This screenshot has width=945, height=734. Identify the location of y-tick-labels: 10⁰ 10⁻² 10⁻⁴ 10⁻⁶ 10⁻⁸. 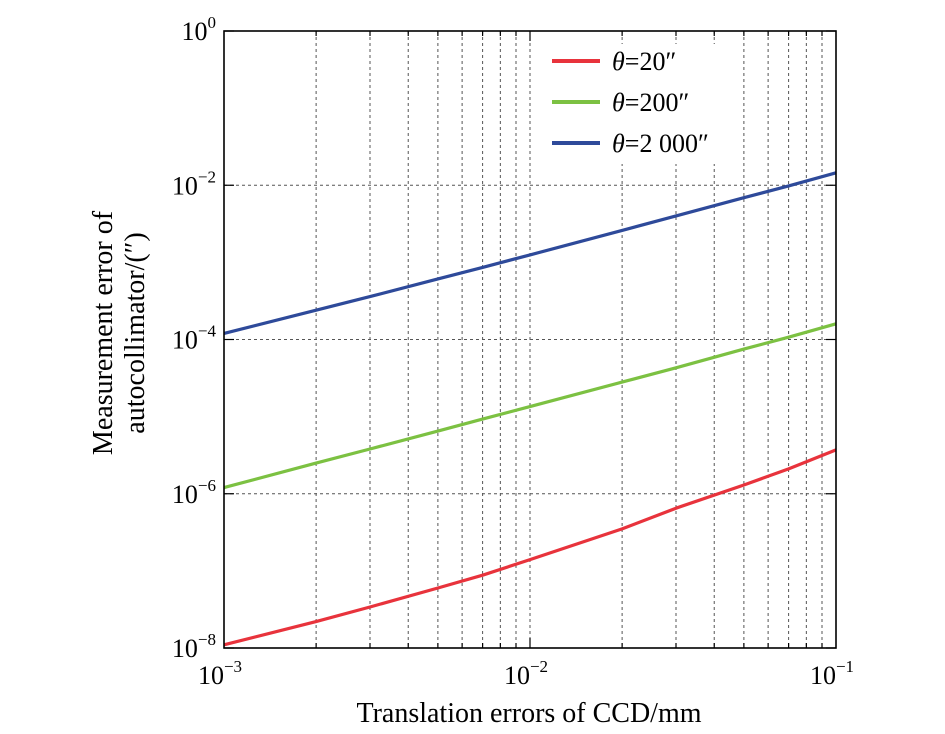
(194, 338).